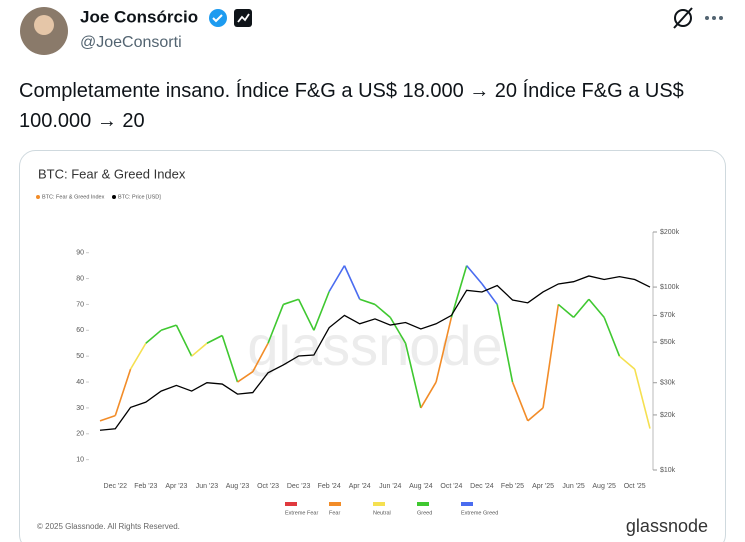 The height and width of the screenshot is (542, 745). Describe the element at coordinates (112, 173) in the screenshot. I see `chart-title: BTC: Fear & Greed Index` at that location.